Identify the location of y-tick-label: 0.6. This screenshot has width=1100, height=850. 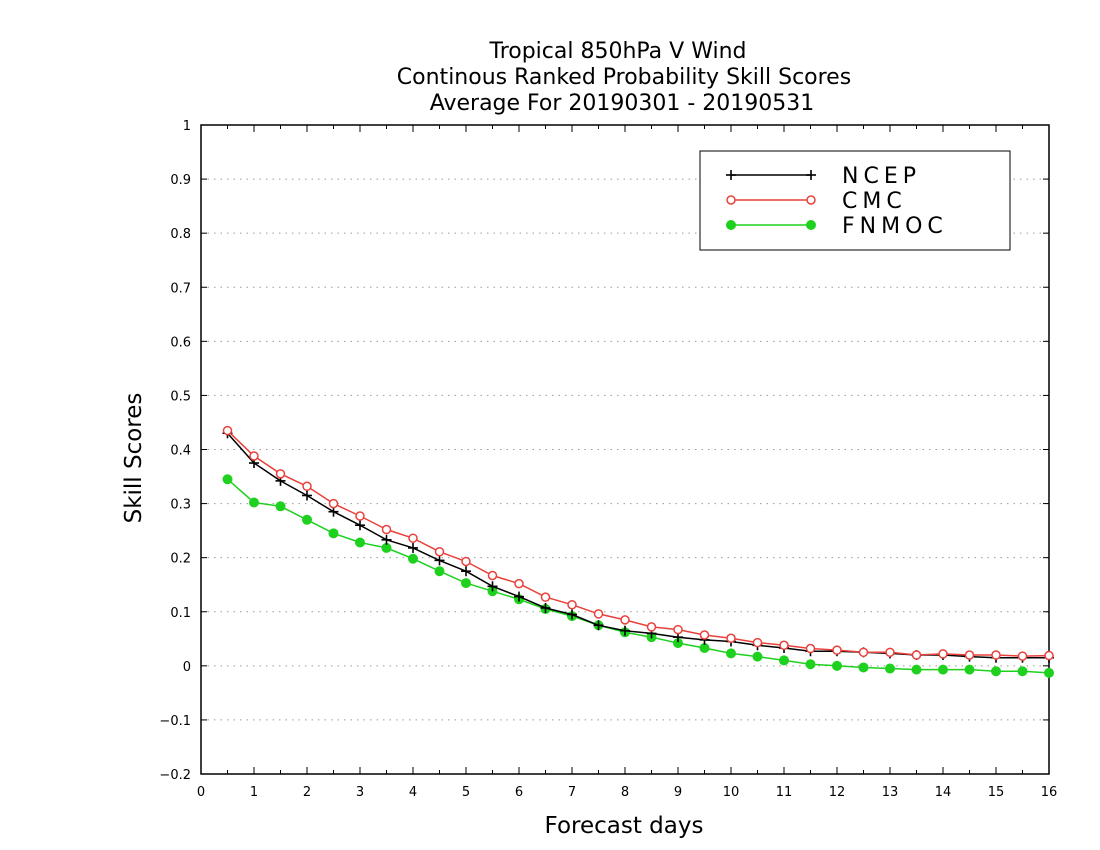
(180, 342).